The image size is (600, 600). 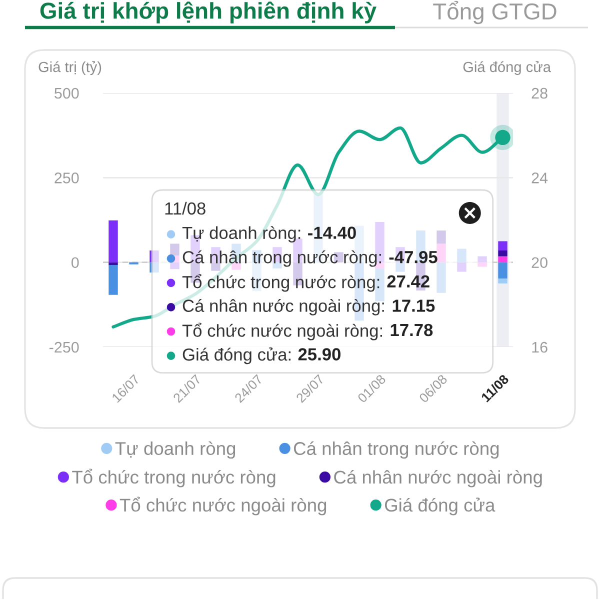 I want to click on y-axis-title: Giá trị (tỷ), so click(x=70, y=68).